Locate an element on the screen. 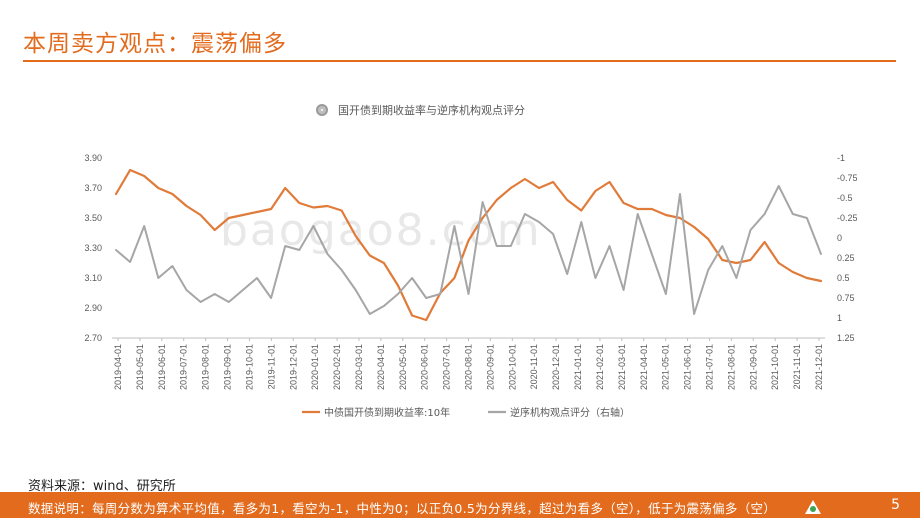 This screenshot has height=518, width=920. y-left-tick-label: 3.50 is located at coordinates (93, 218).